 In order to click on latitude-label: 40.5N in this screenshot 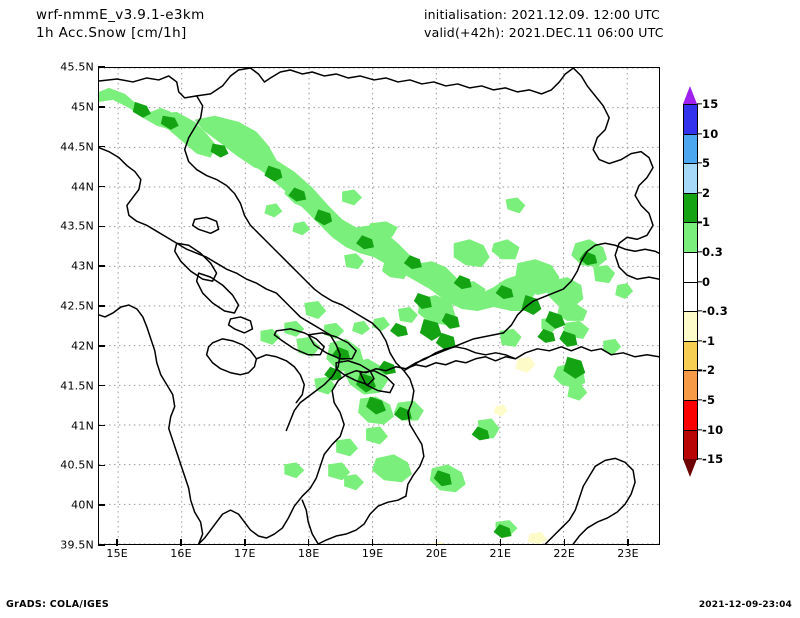, I will do `click(77, 465)`.